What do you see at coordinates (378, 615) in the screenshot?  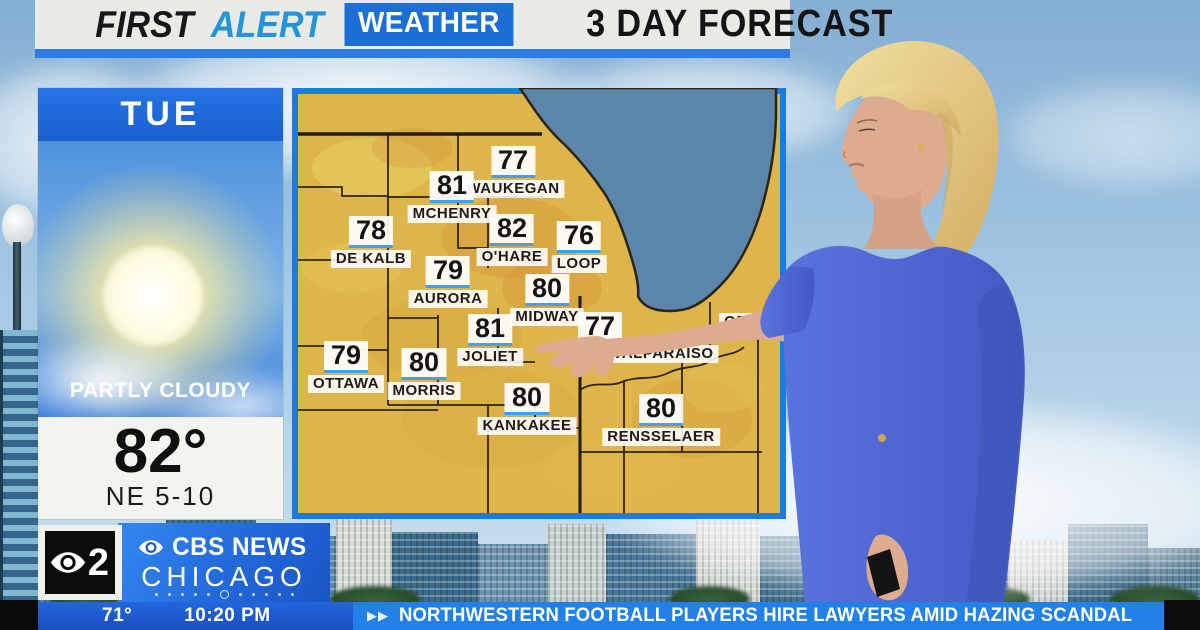 I see `ticker-arrows-icon: ▶▶` at bounding box center [378, 615].